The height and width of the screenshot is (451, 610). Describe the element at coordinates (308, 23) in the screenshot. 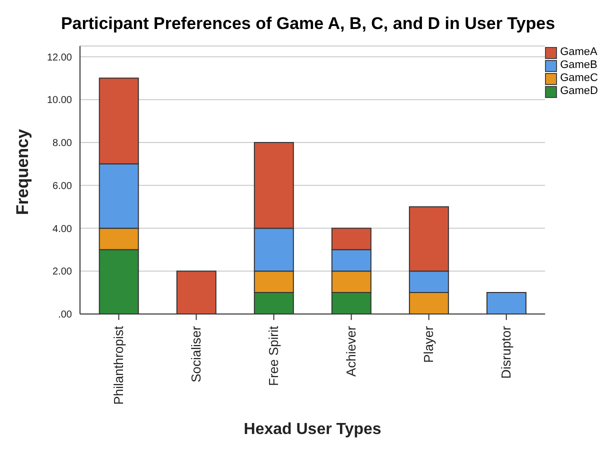

I see `chart-title: Participant Preferences of Game A, B, C, and D in User Types` at that location.